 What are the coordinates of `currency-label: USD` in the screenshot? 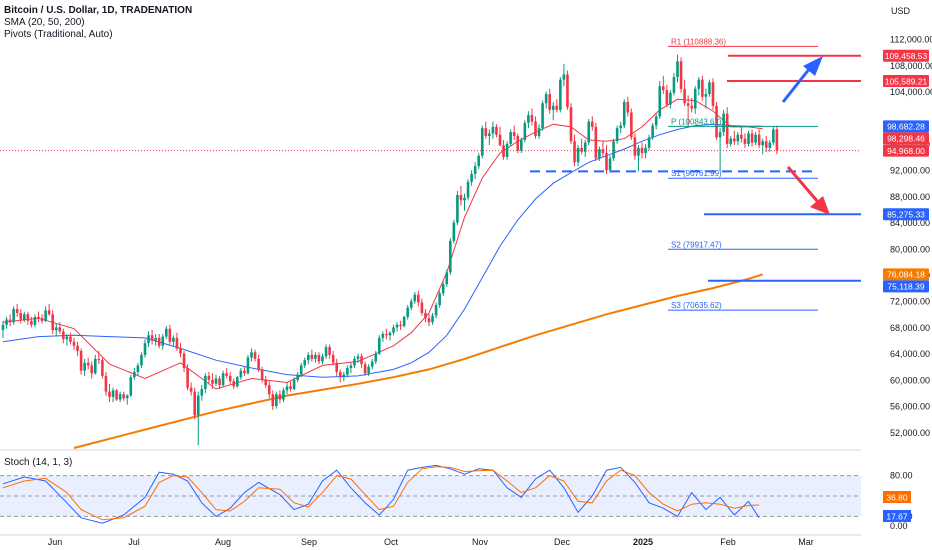 It's located at (901, 11).